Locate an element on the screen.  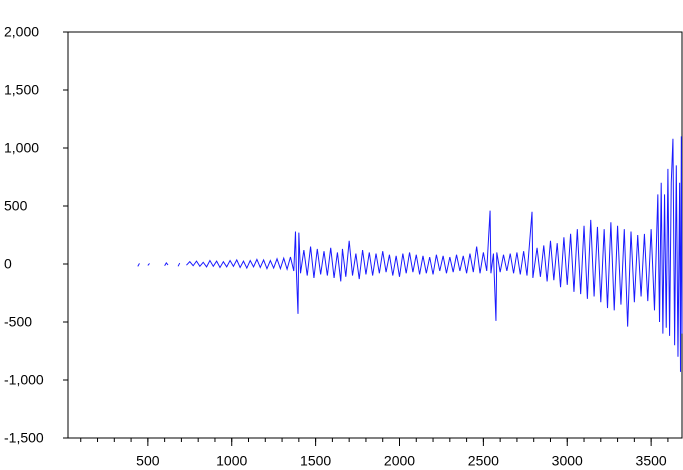
y-tick-label: 500 is located at coordinates (16, 206).